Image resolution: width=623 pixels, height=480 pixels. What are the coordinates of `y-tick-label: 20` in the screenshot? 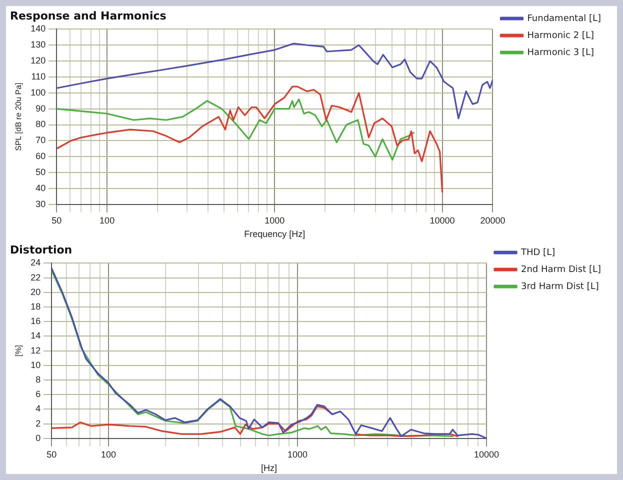 It's located at (35, 291).